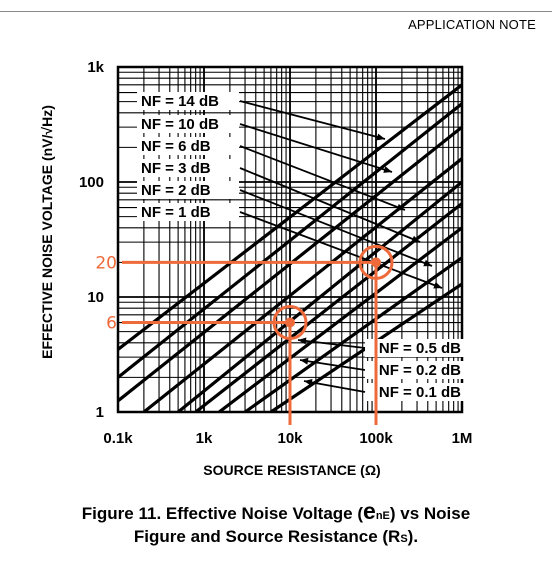 The height and width of the screenshot is (575, 552). Describe the element at coordinates (47, 232) in the screenshot. I see `y-axis-label: EFFECTIVE NOISE VOLTAGE (nV/√Hz)` at that location.